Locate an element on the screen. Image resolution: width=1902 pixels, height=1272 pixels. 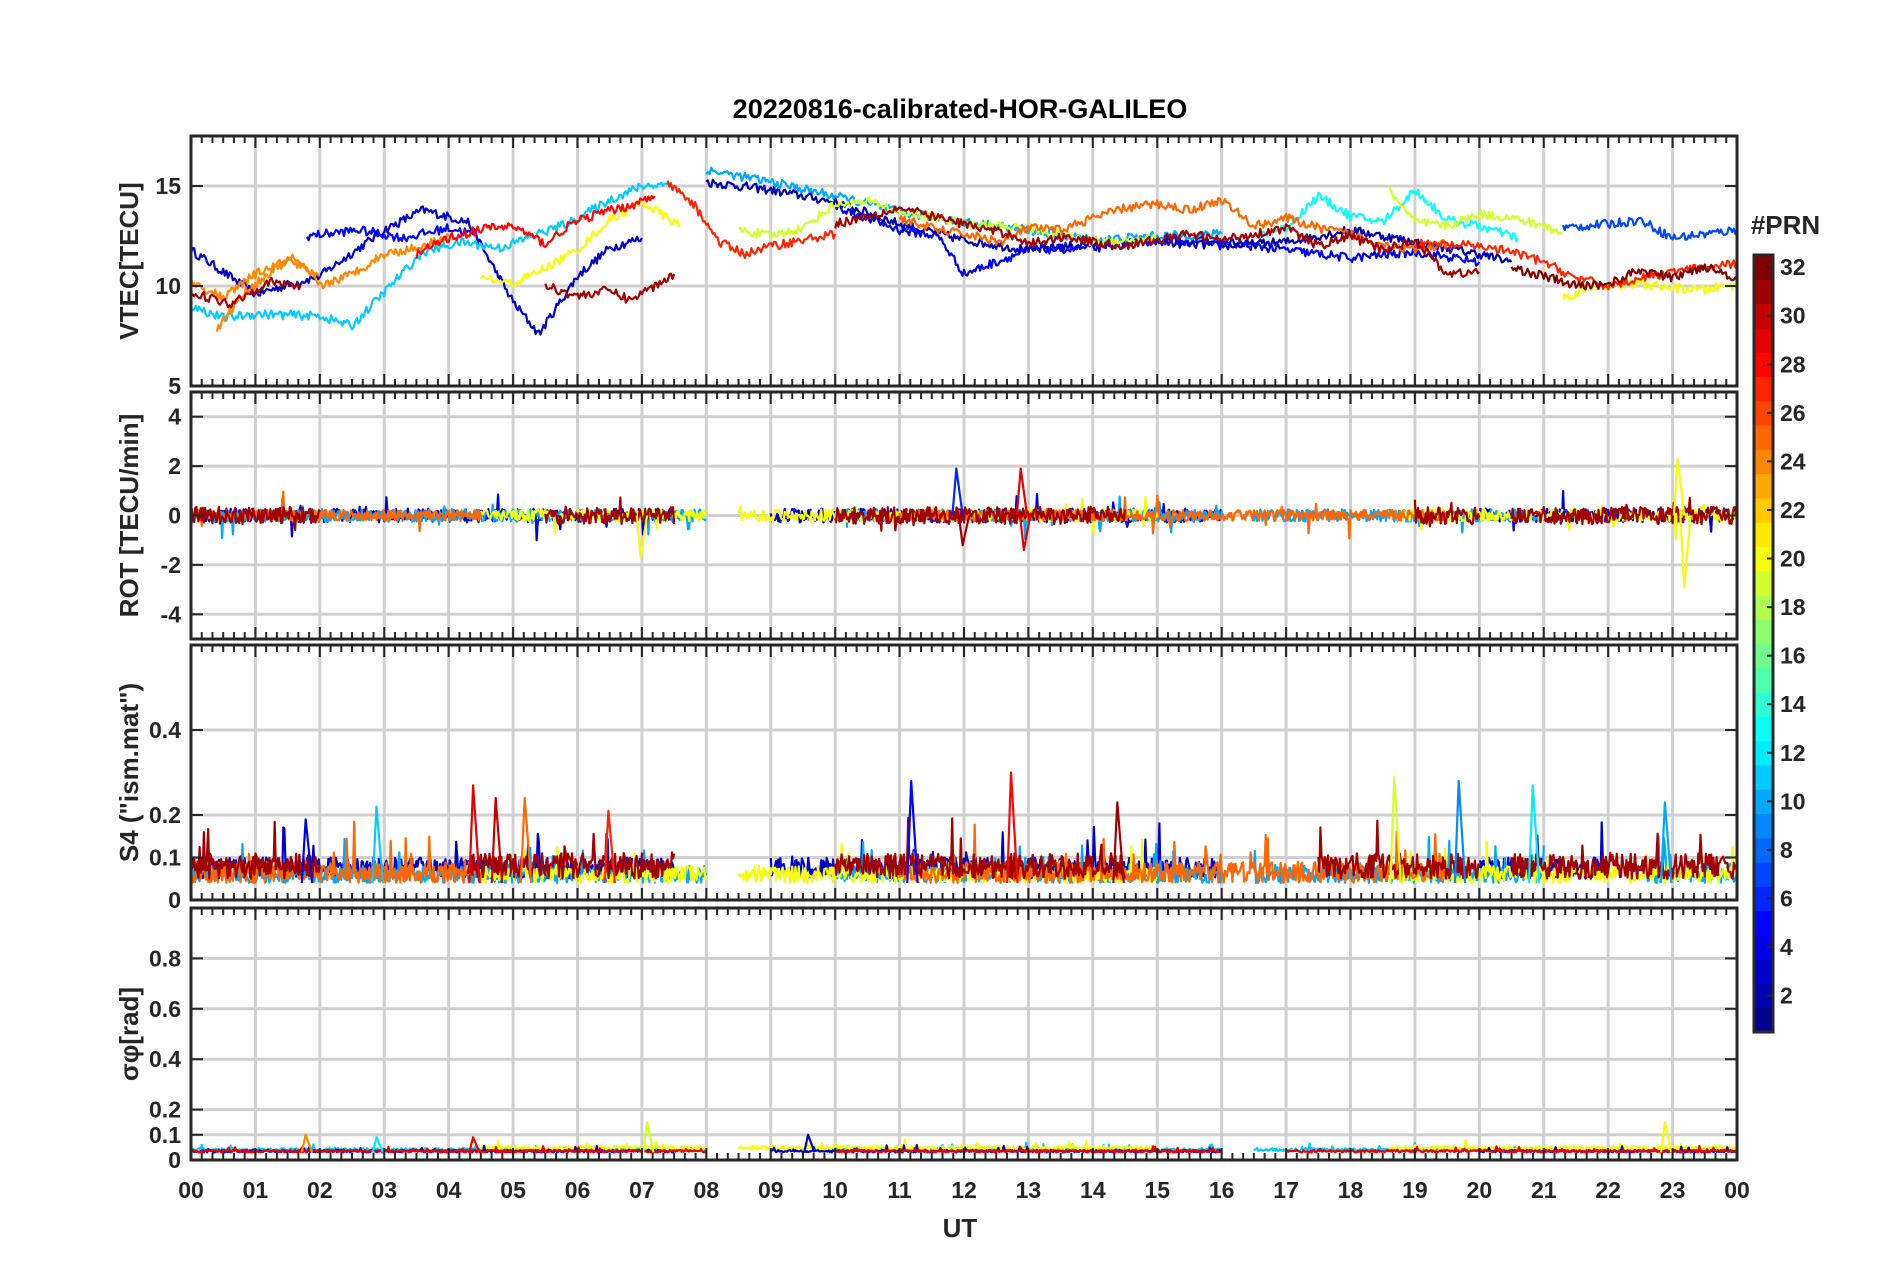
x-tick-label: 14 is located at coordinates (1093, 1190).